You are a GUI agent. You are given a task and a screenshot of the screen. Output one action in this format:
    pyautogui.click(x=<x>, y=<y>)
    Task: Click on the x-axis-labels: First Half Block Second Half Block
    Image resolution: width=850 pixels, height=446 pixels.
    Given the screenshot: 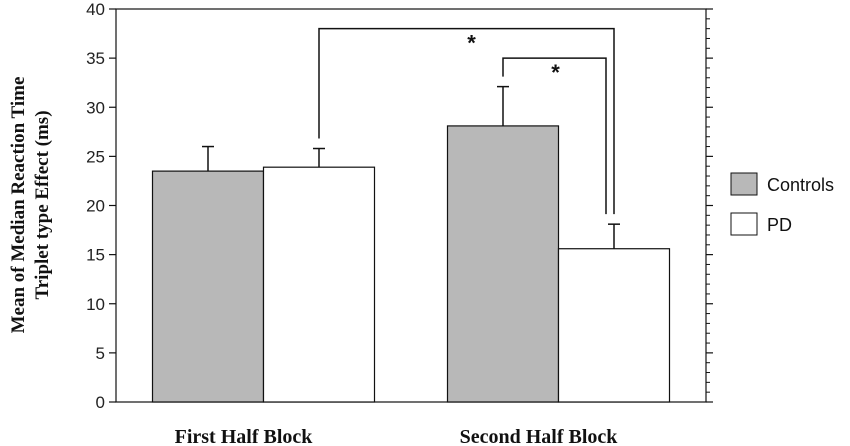 What is the action you would take?
    pyautogui.click(x=397, y=436)
    